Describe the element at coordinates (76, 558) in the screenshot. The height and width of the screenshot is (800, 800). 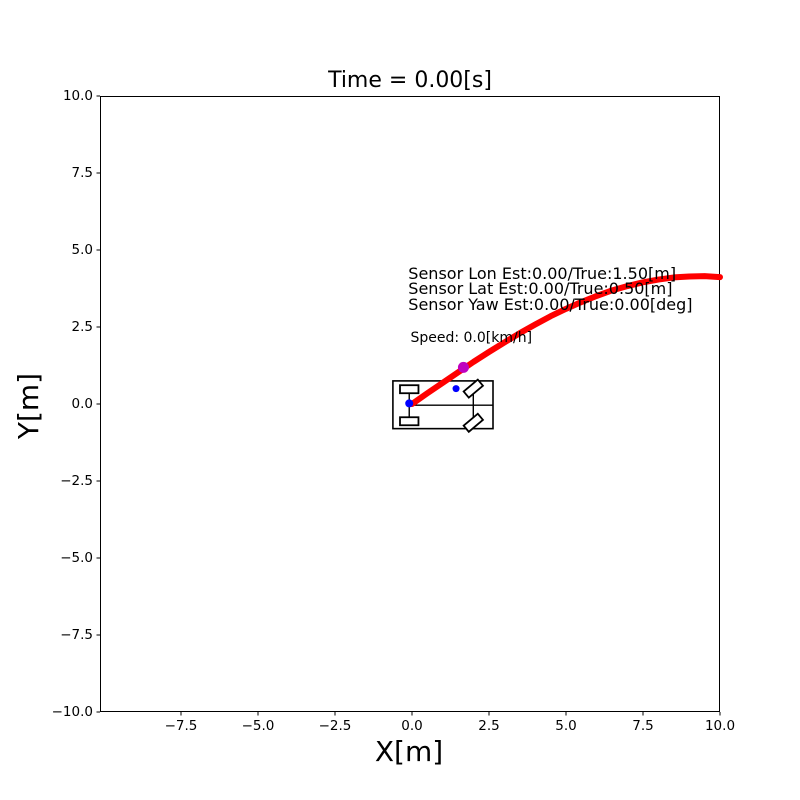
I see `y-tick-label: −5.0` at that location.